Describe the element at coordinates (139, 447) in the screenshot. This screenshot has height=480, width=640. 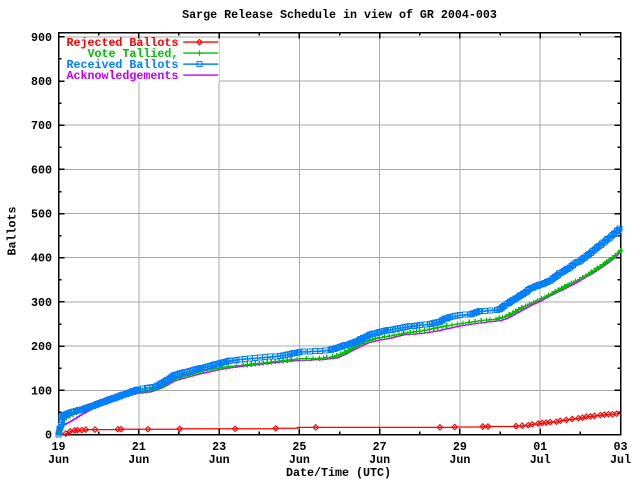
I see `svg-text: 21` at that location.